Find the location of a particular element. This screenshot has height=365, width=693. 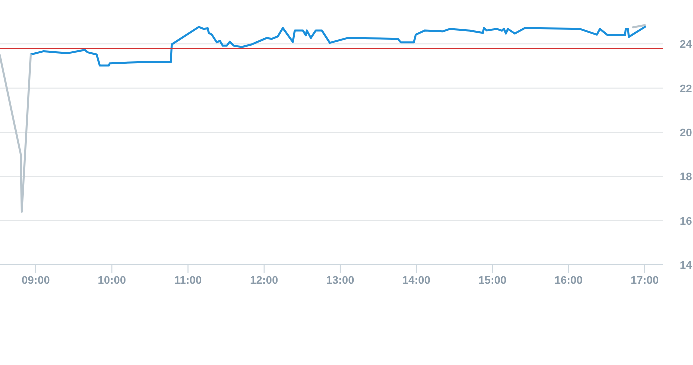

y-tick-label: 14 is located at coordinates (686, 266).